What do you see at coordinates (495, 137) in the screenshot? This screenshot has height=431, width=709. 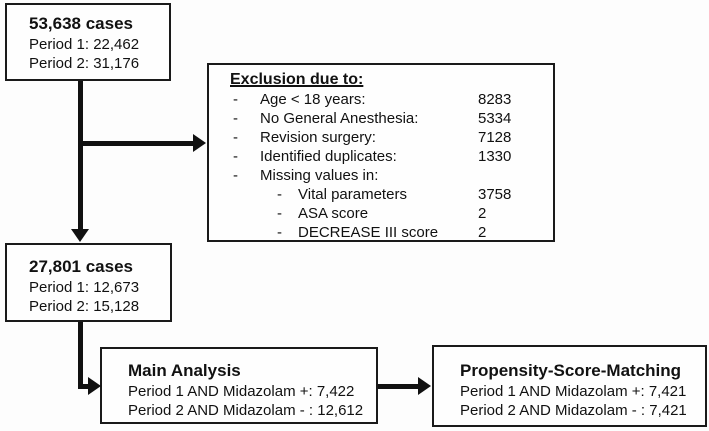 I see `exclusion-item-value: 7128` at bounding box center [495, 137].